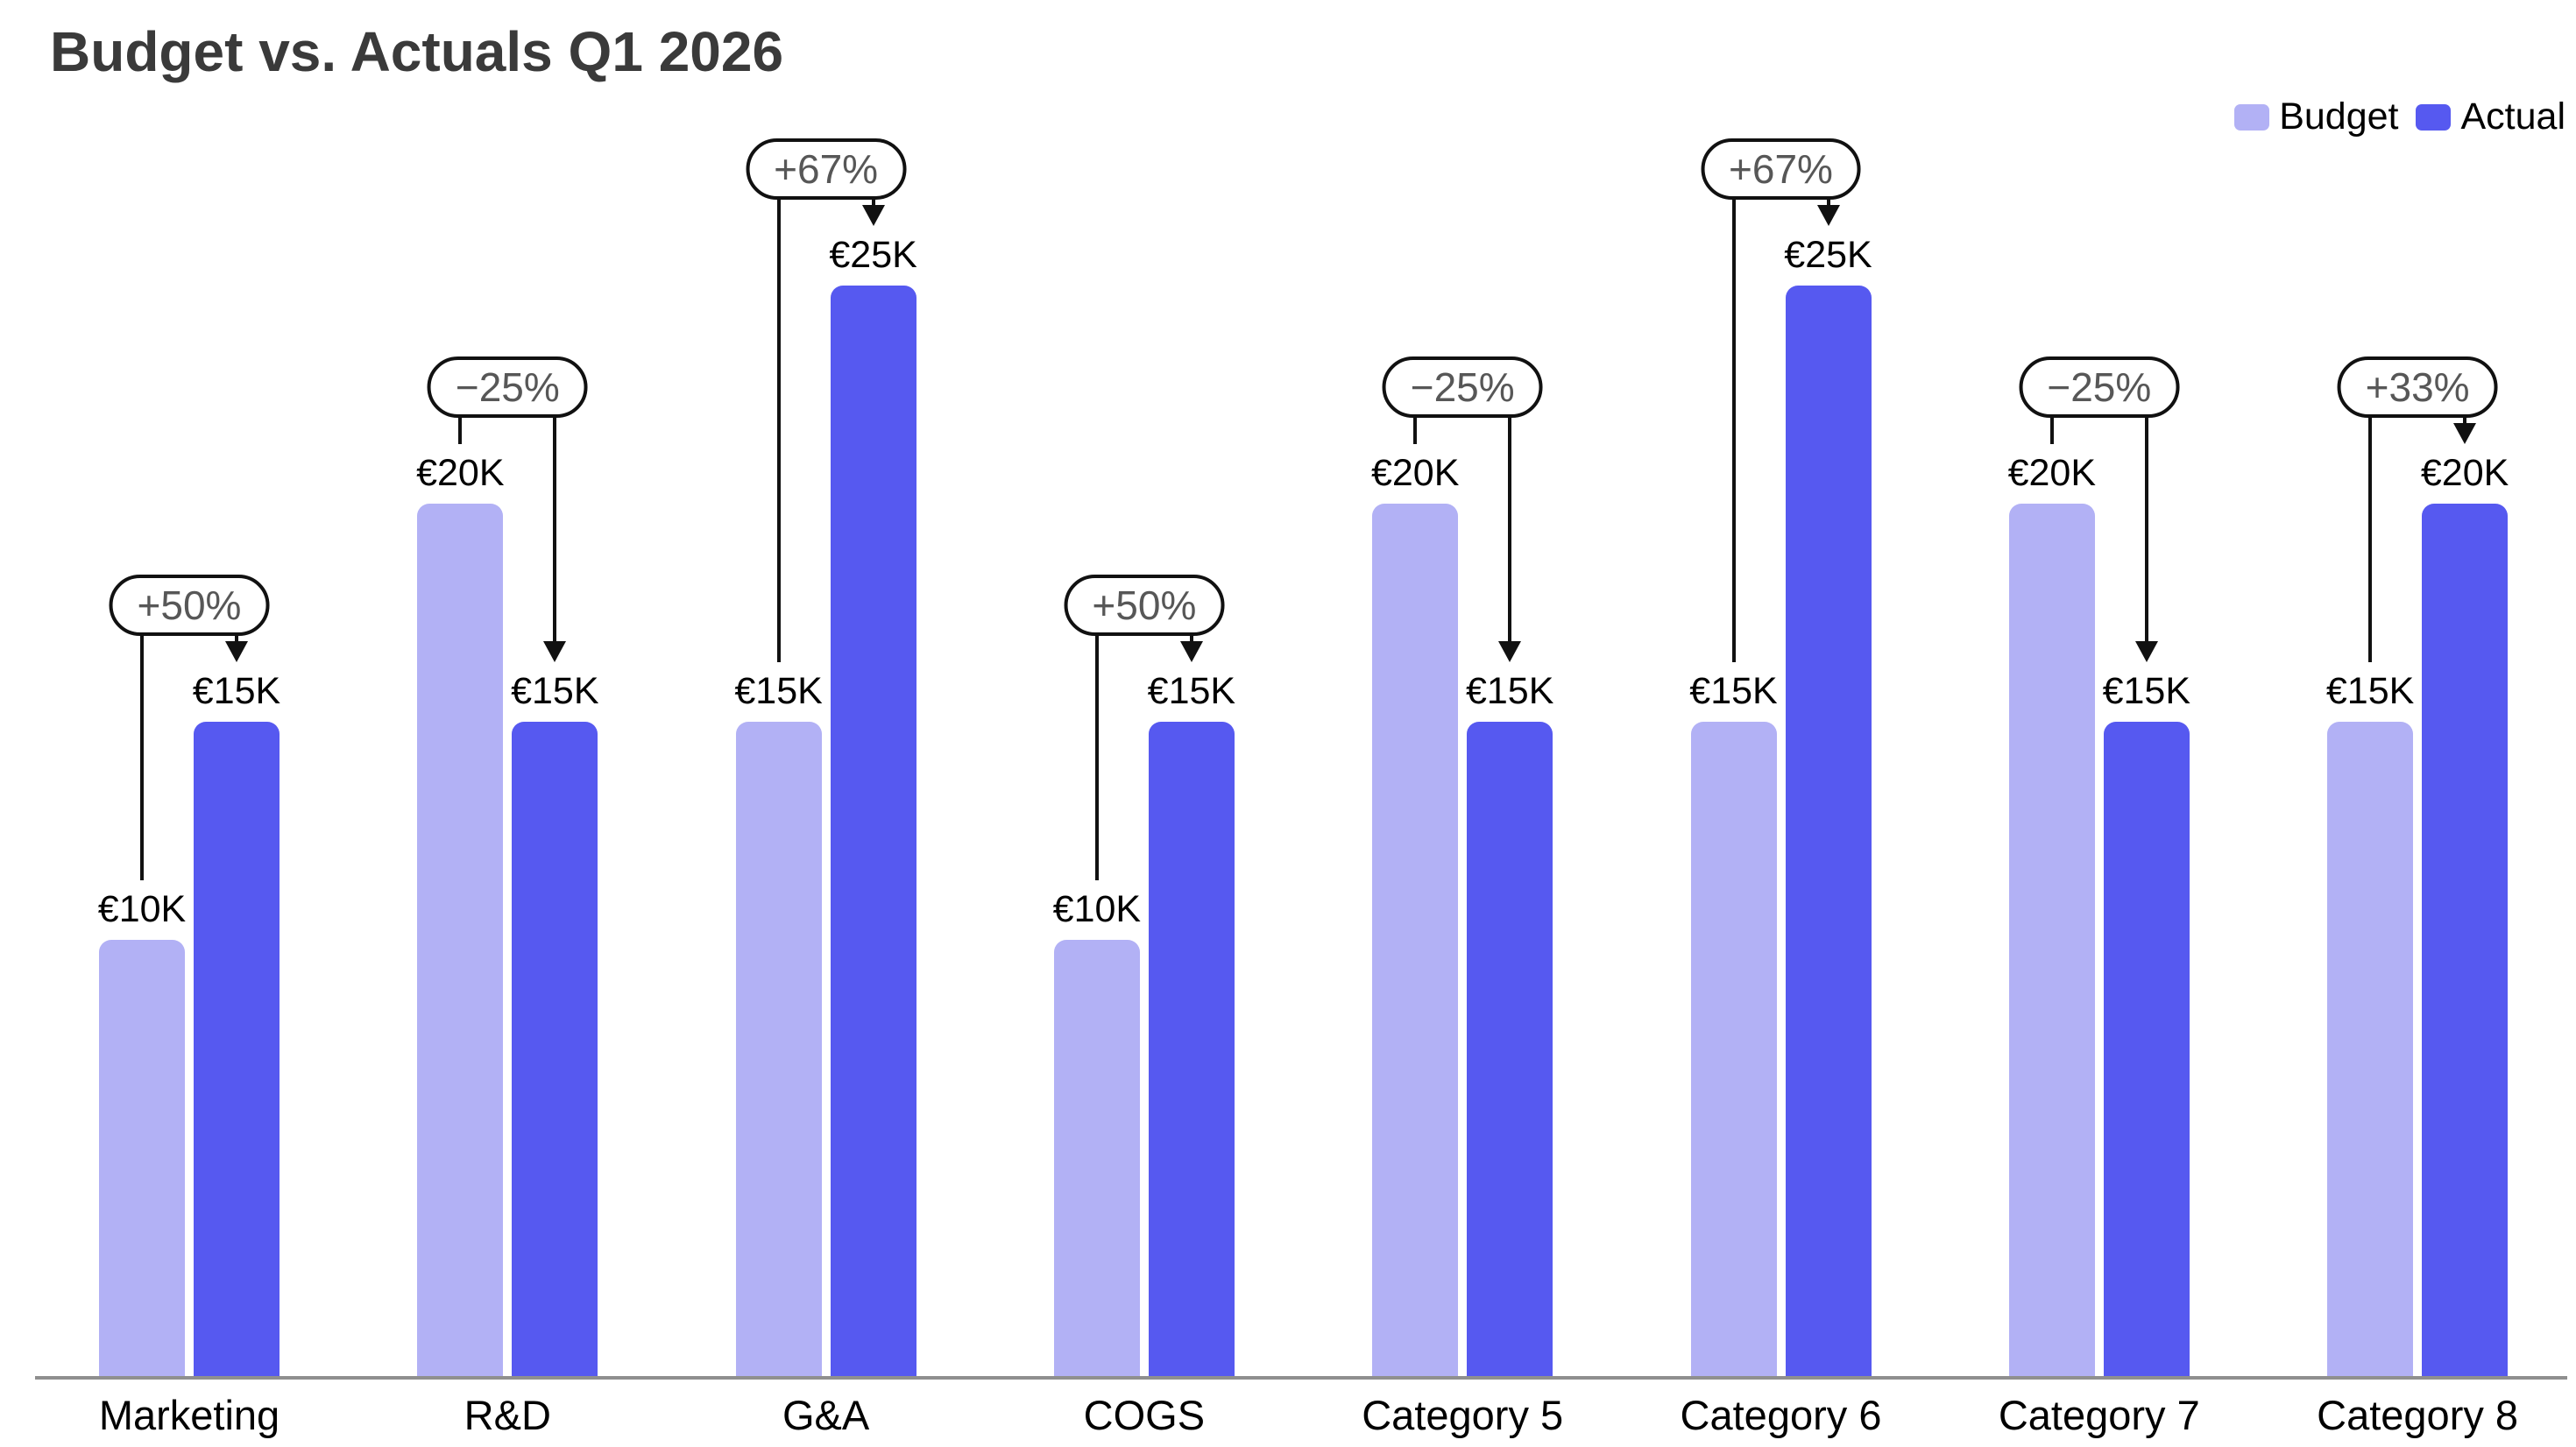 Image resolution: width=2576 pixels, height=1447 pixels. I want to click on budget-value-label-3: €15K, so click(778, 691).